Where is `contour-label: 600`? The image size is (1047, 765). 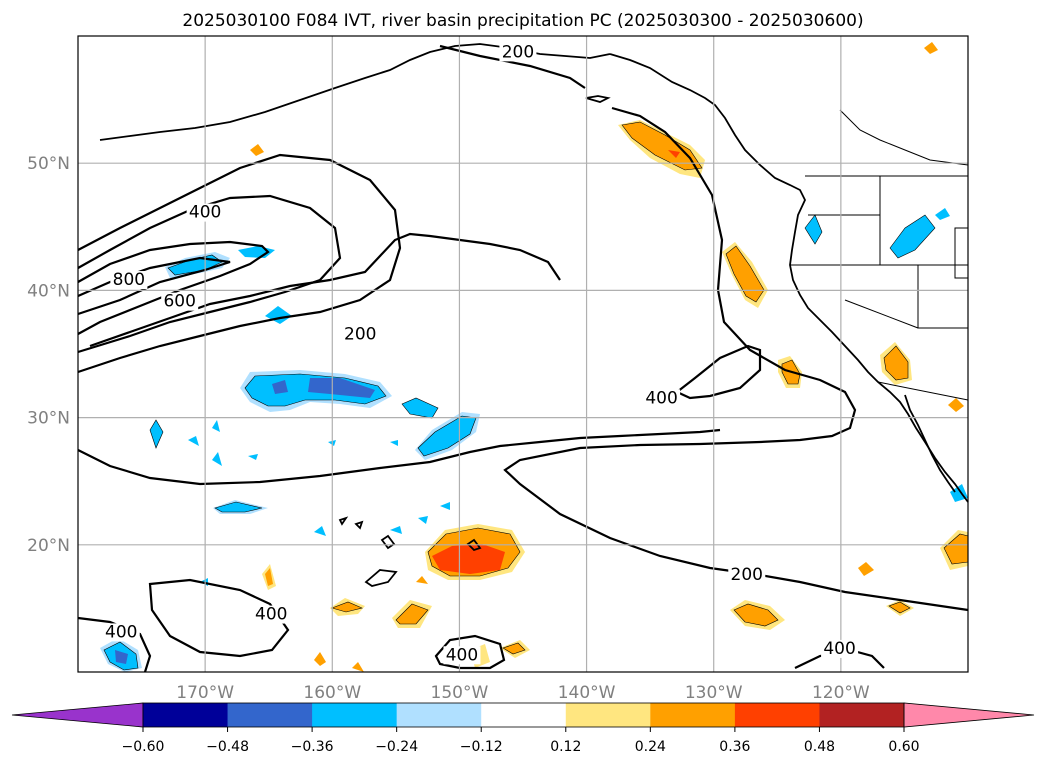 contour-label: 600 is located at coordinates (179, 302).